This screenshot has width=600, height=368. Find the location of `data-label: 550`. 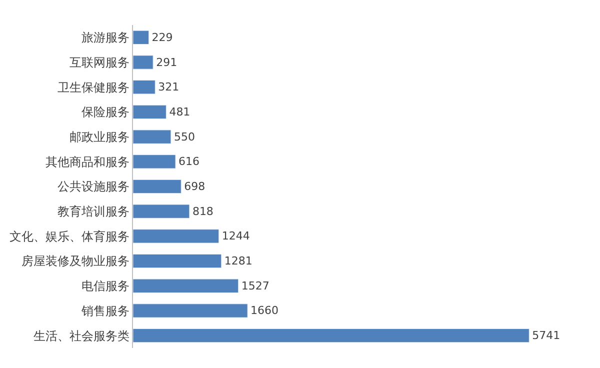

data-label: 550 is located at coordinates (184, 137).